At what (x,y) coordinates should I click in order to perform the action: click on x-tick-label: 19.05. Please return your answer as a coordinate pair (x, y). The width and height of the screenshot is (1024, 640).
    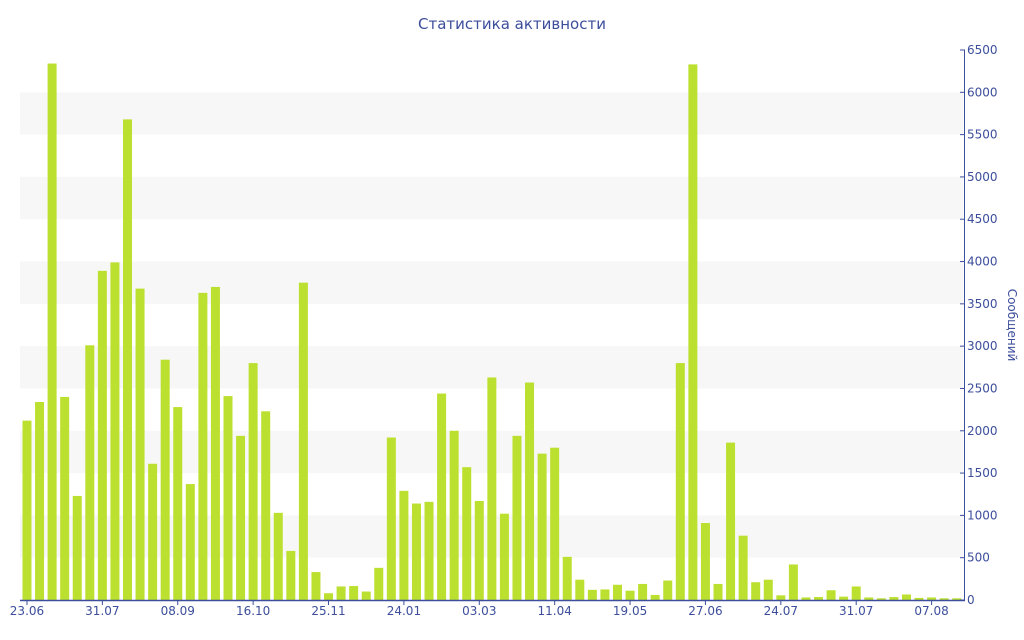
    Looking at the image, I should click on (630, 611).